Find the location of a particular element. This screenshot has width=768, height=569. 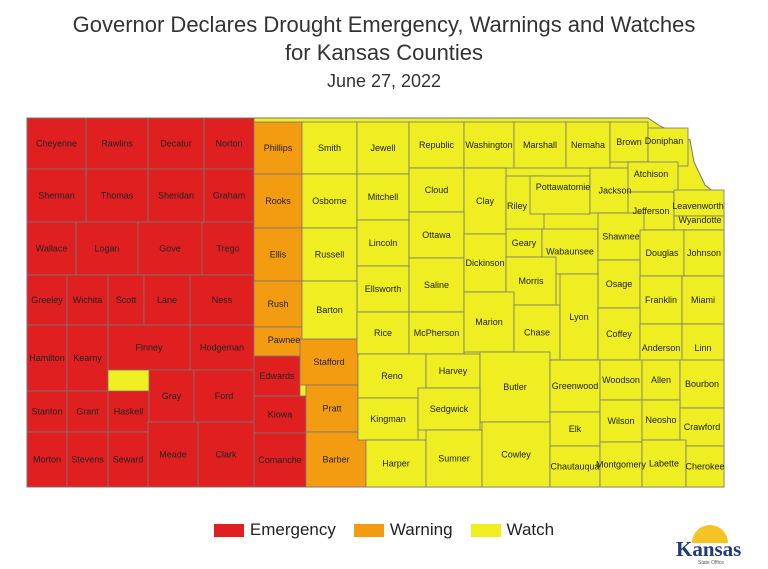

county-chautauqua is located at coordinates (575, 466).